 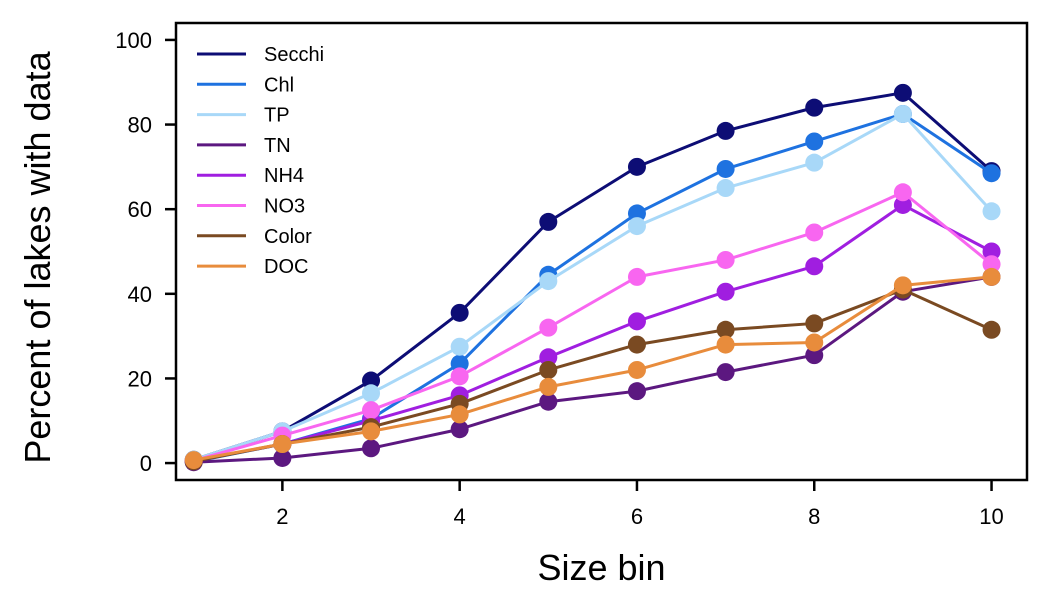 I want to click on legend-item-nh4: NH4, so click(x=250, y=176).